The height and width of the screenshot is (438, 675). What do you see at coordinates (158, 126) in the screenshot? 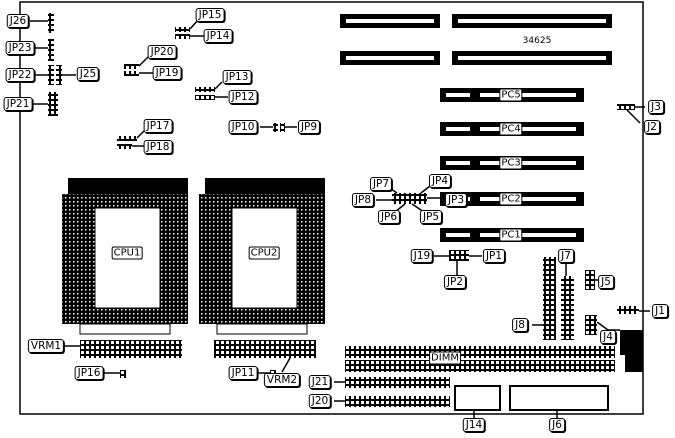
I see `label-jp17: JP17` at bounding box center [158, 126].